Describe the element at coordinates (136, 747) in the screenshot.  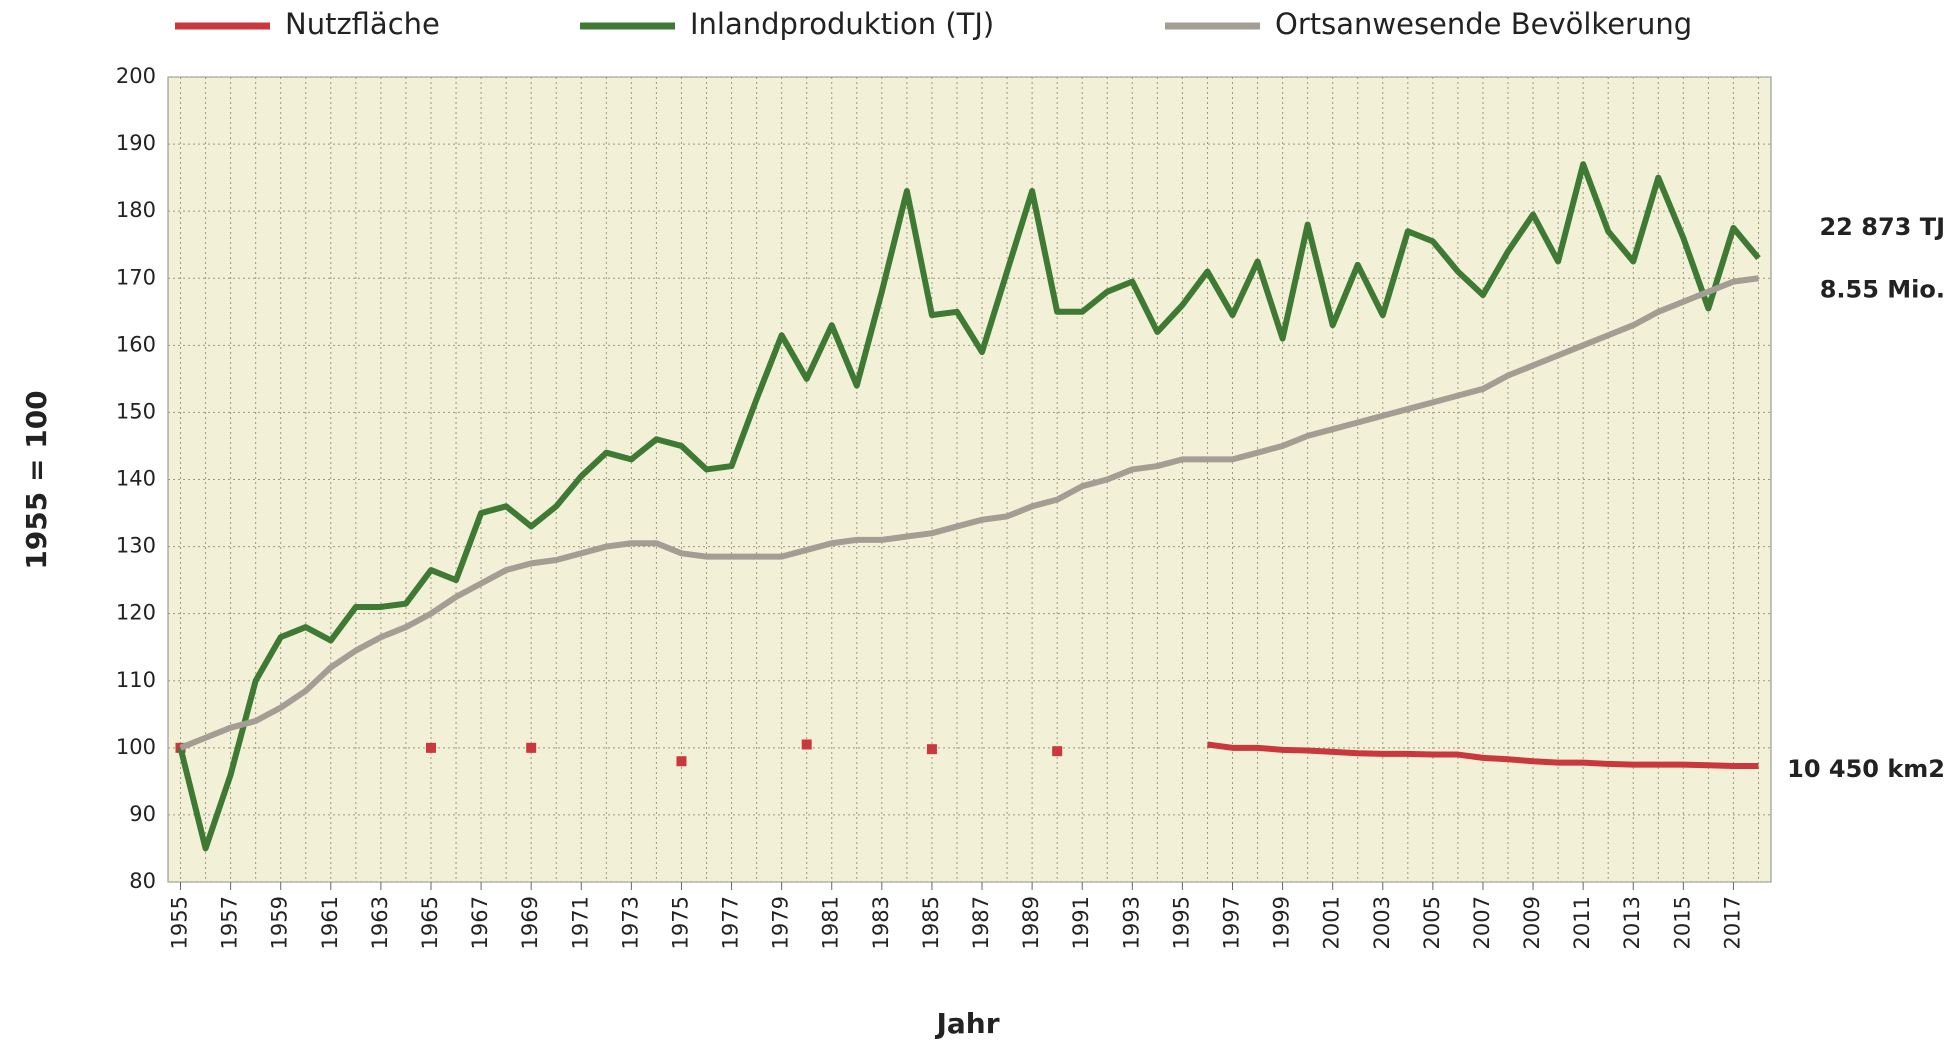
I see `y-tick-label: 100` at that location.